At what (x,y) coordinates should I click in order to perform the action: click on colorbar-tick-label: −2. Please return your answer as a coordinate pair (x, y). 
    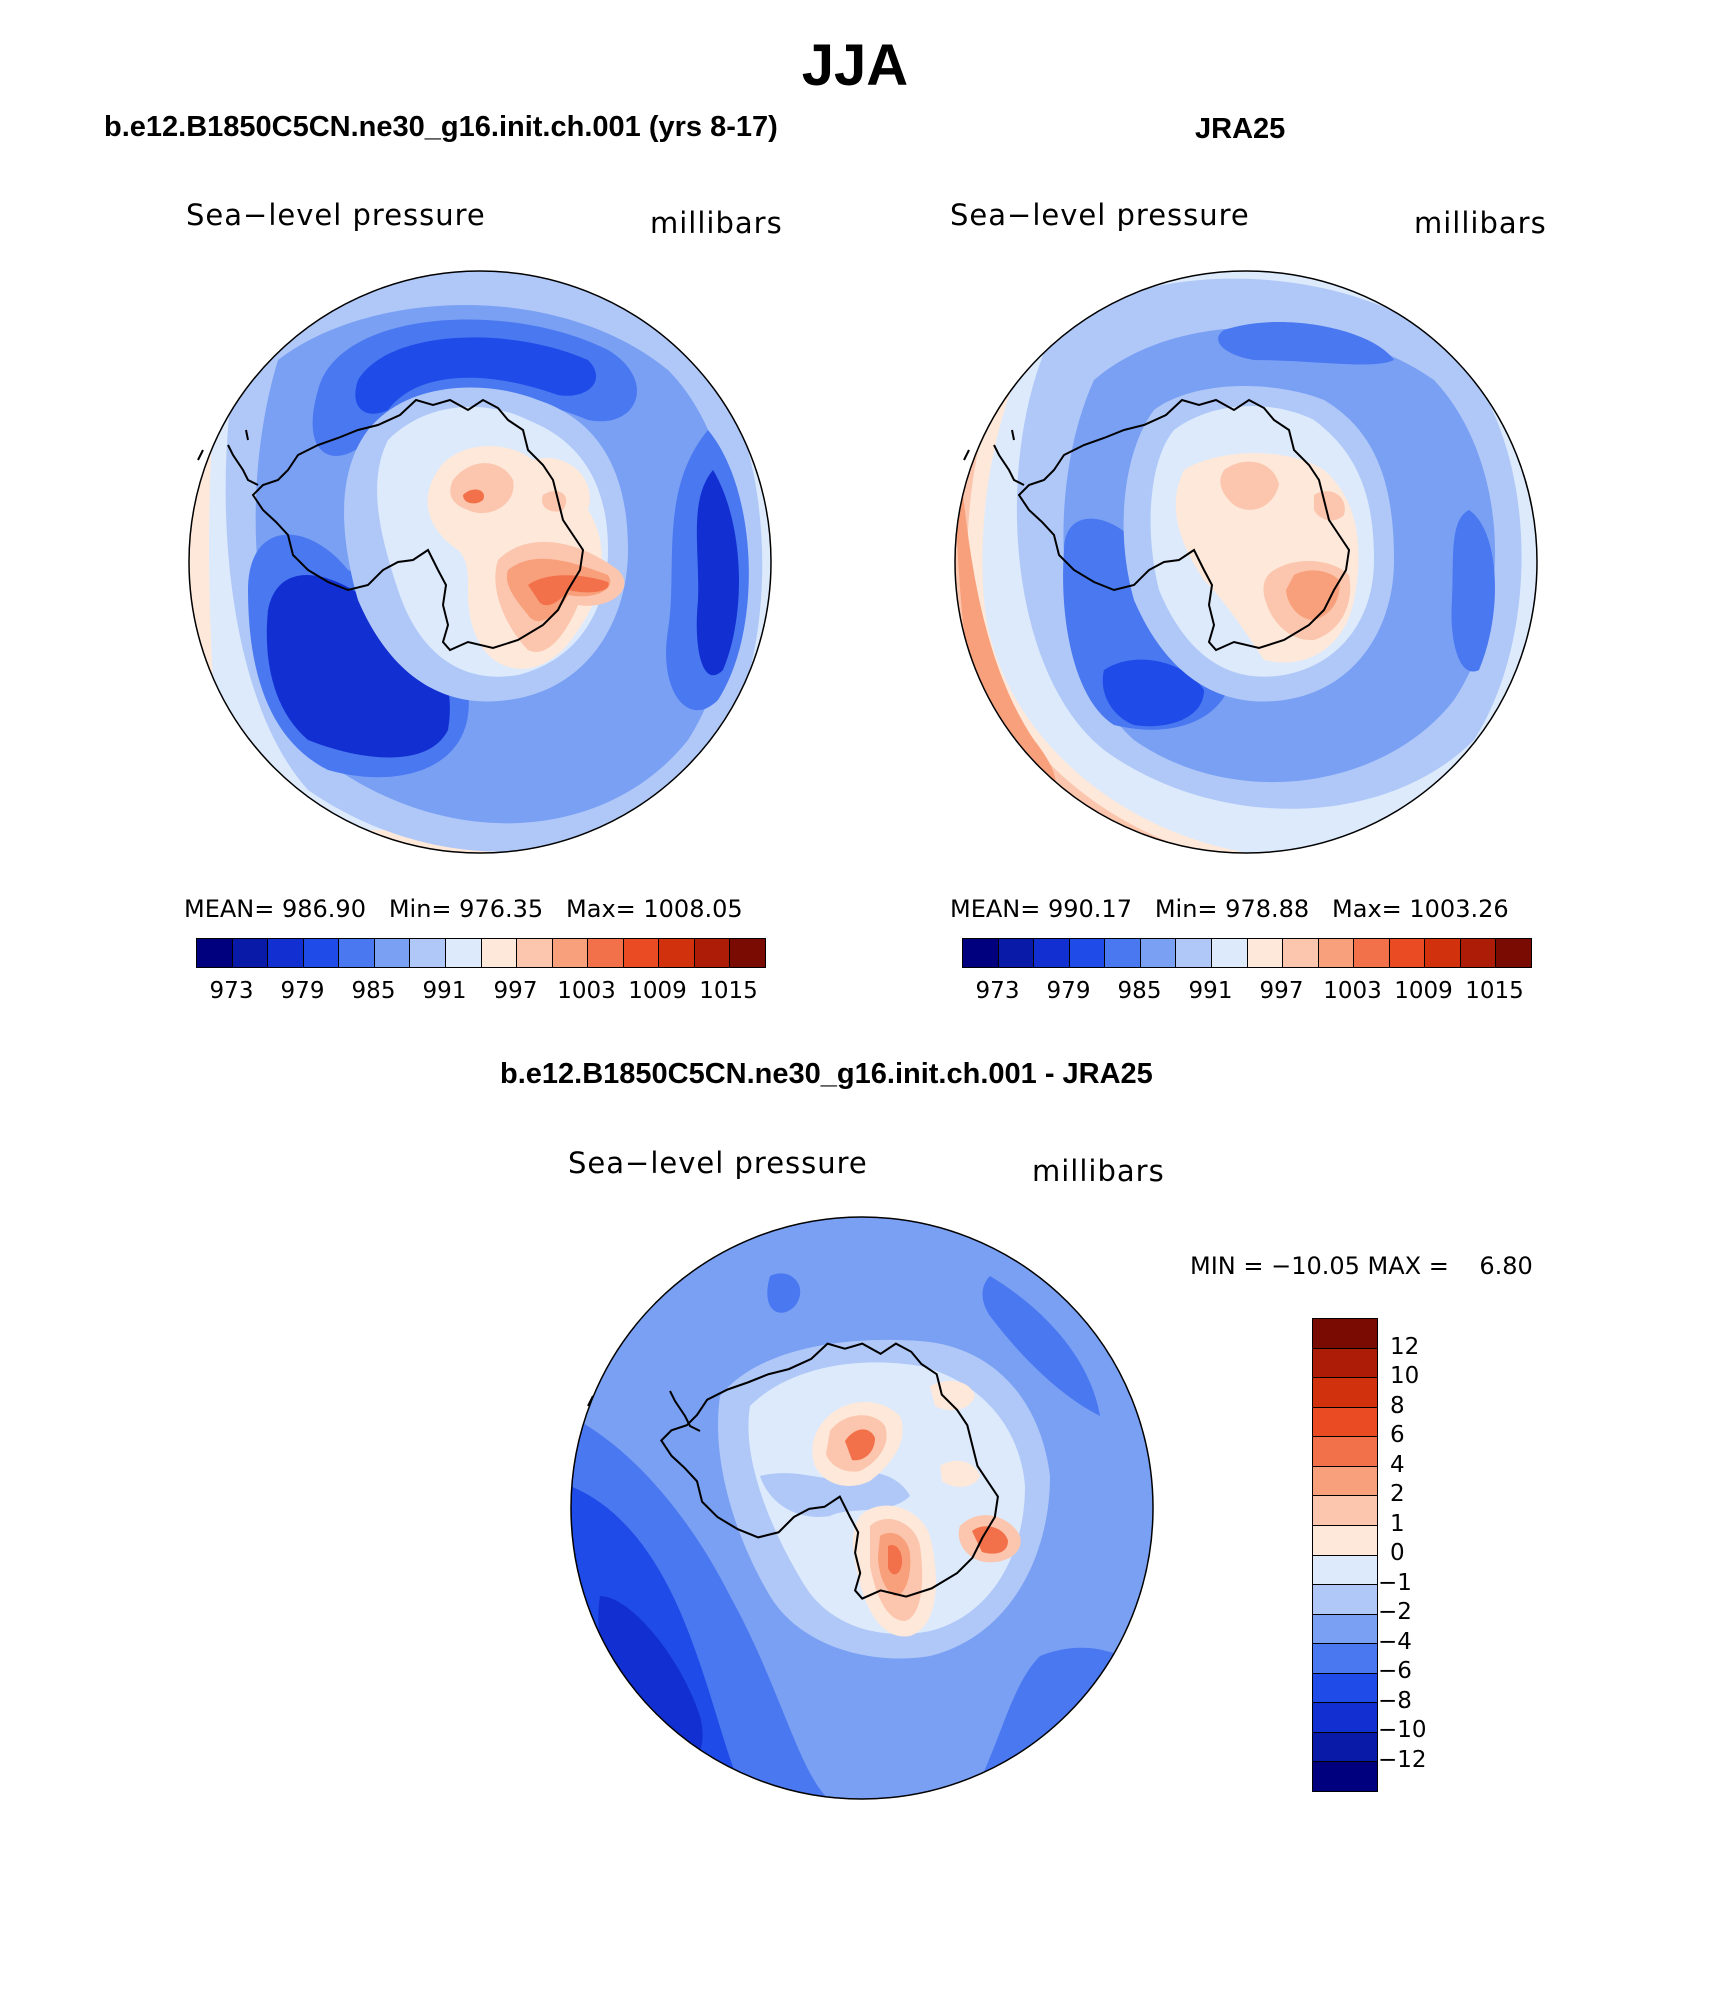
    Looking at the image, I should click on (1395, 1612).